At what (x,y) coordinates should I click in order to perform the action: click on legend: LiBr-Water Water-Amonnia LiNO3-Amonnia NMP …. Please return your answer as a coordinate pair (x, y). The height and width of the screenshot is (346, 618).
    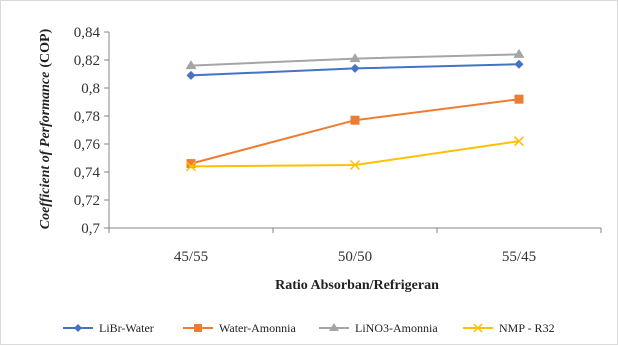
    Looking at the image, I should click on (309, 328).